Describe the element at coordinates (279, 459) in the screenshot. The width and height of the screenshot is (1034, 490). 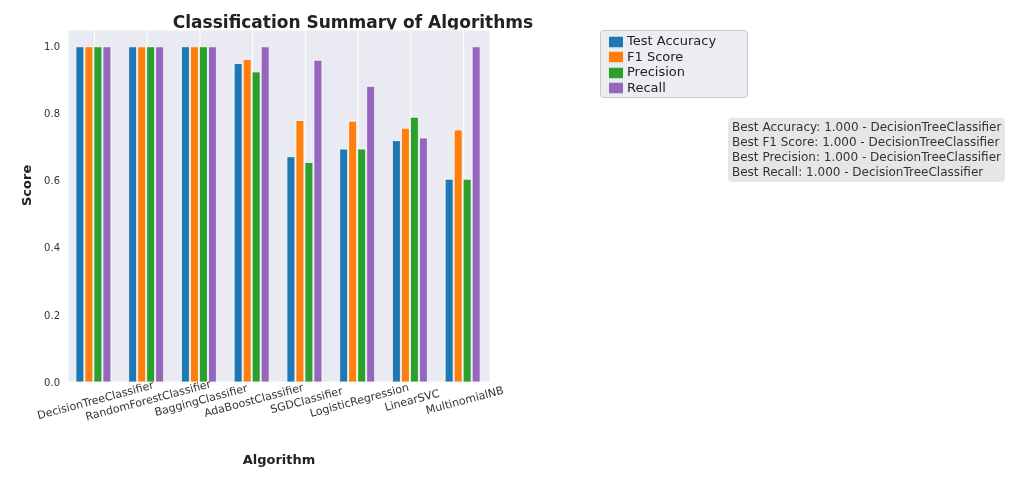
I see `x-axis-title: Algorithm` at that location.